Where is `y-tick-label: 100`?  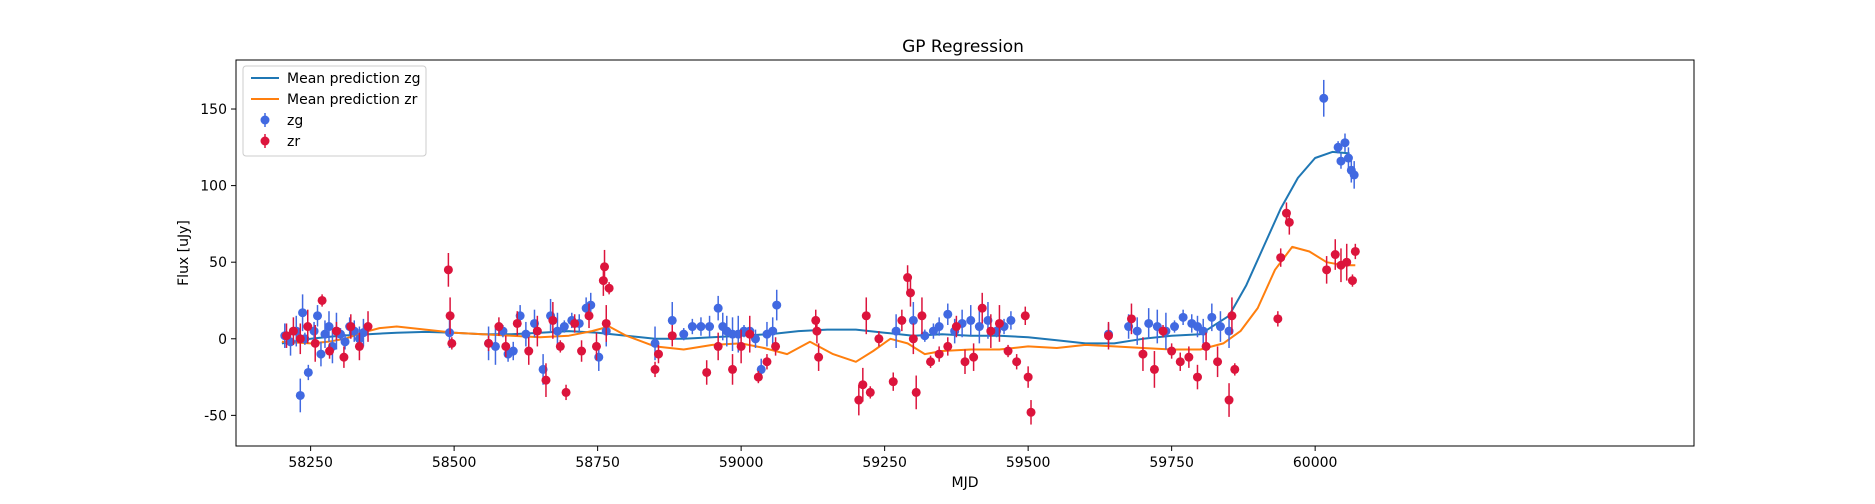
y-tick-label: 100 is located at coordinates (213, 187).